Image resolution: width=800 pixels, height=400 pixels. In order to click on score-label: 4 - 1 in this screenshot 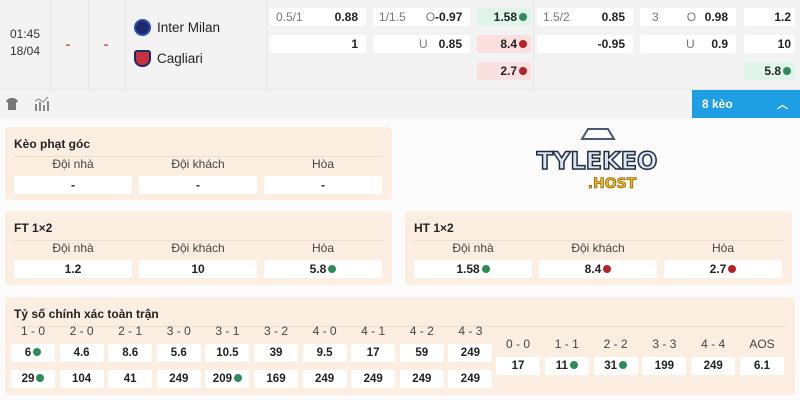, I will do `click(373, 331)`.